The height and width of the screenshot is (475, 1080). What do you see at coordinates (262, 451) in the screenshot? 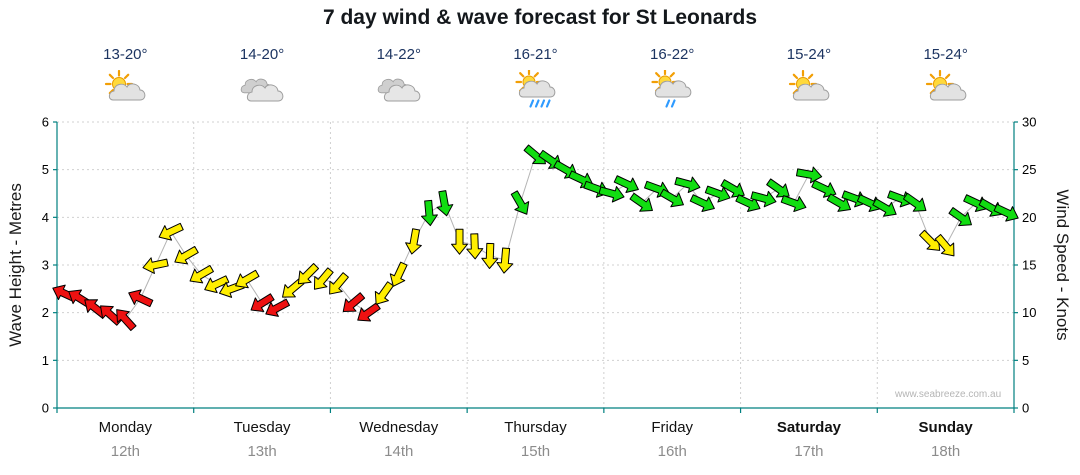
I see `day-date: 13th` at bounding box center [262, 451].